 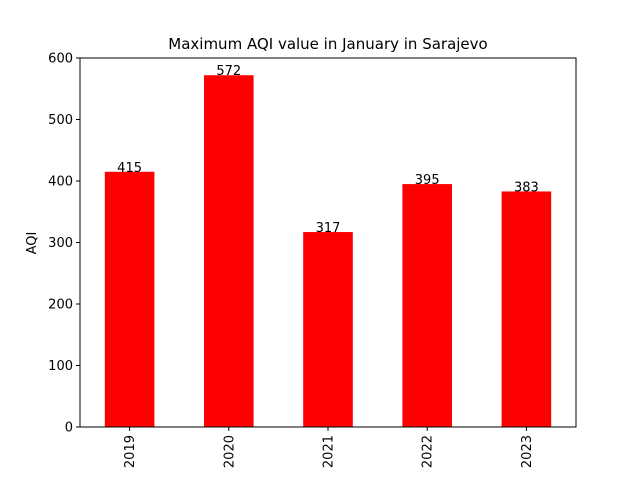 What do you see at coordinates (60, 366) in the screenshot?
I see `y-tick-label: 100` at bounding box center [60, 366].